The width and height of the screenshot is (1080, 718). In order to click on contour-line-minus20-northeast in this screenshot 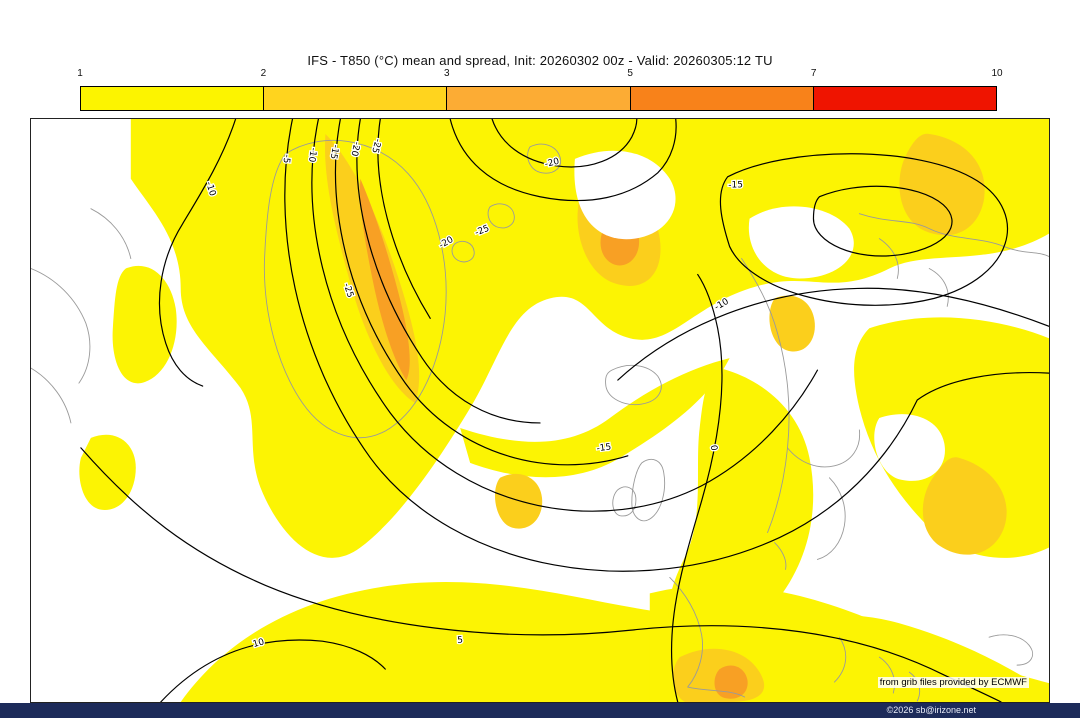, I will do `click(882, 221)`.